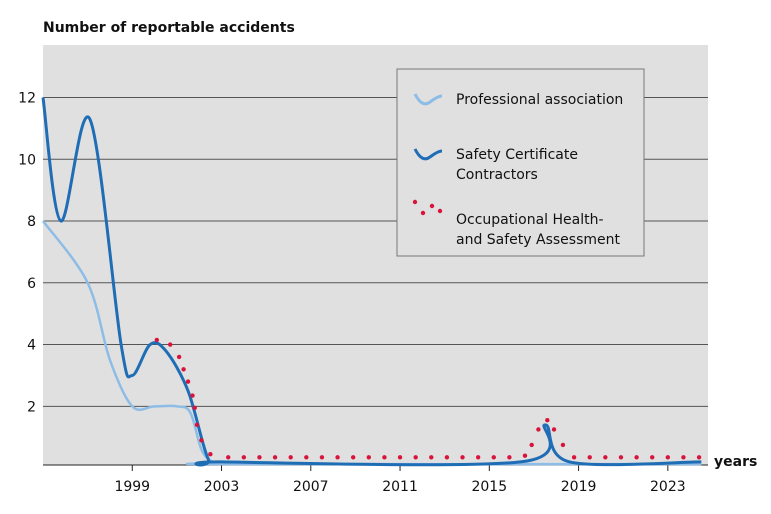 This screenshot has height=514, width=771. I want to click on x-tick-label: 2023, so click(668, 487).